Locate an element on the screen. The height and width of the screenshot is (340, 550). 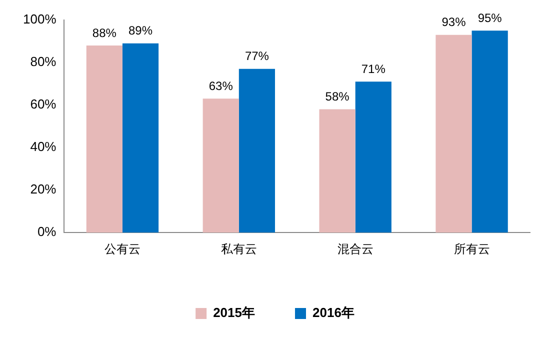
legend-label: 2016年 is located at coordinates (333, 312).